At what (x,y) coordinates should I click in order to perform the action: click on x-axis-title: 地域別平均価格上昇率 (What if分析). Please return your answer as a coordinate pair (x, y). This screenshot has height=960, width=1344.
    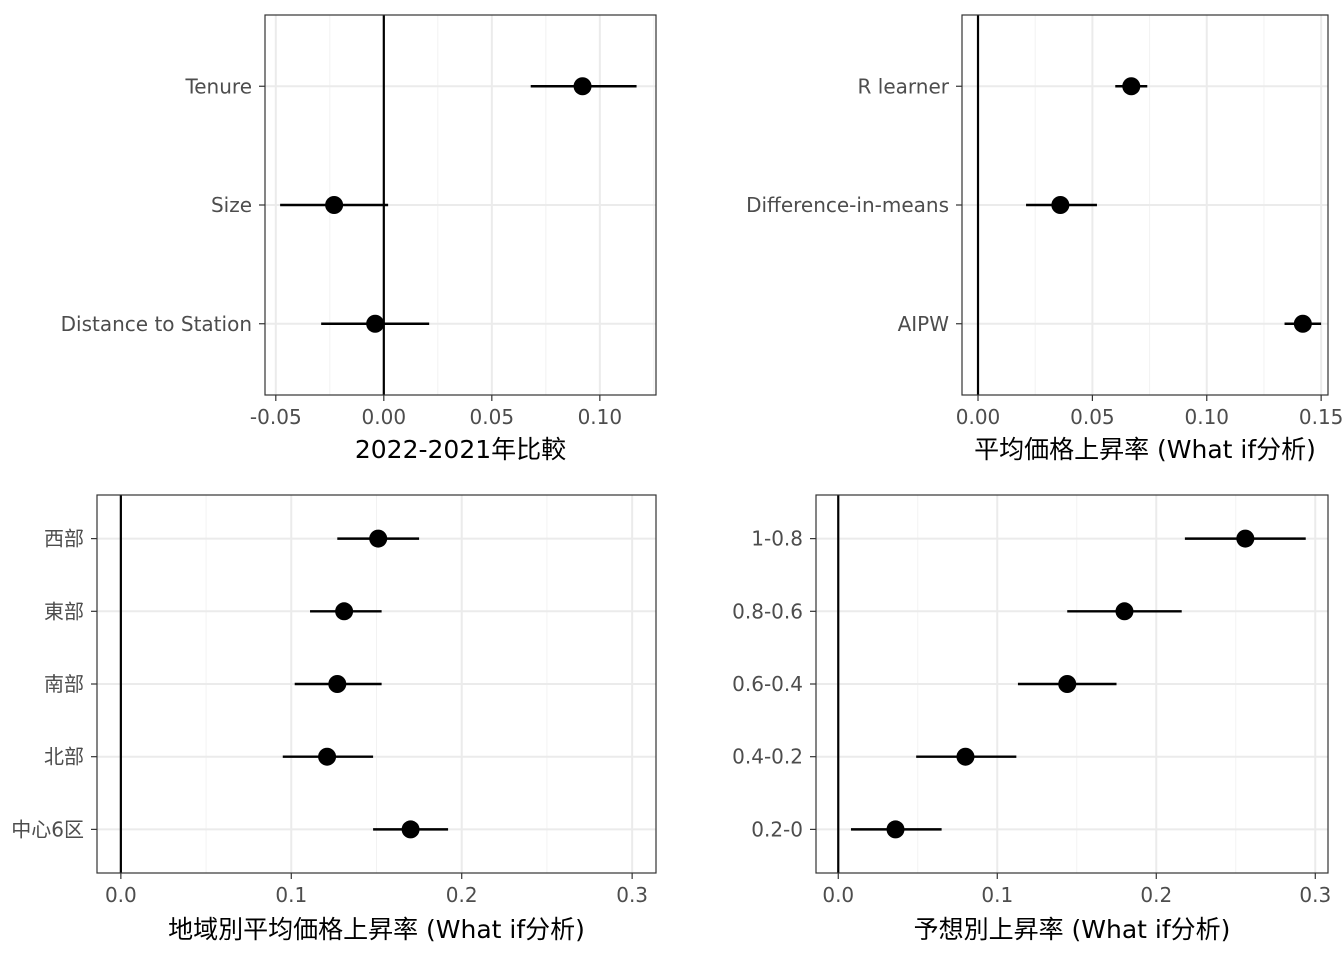
    Looking at the image, I should click on (376, 929).